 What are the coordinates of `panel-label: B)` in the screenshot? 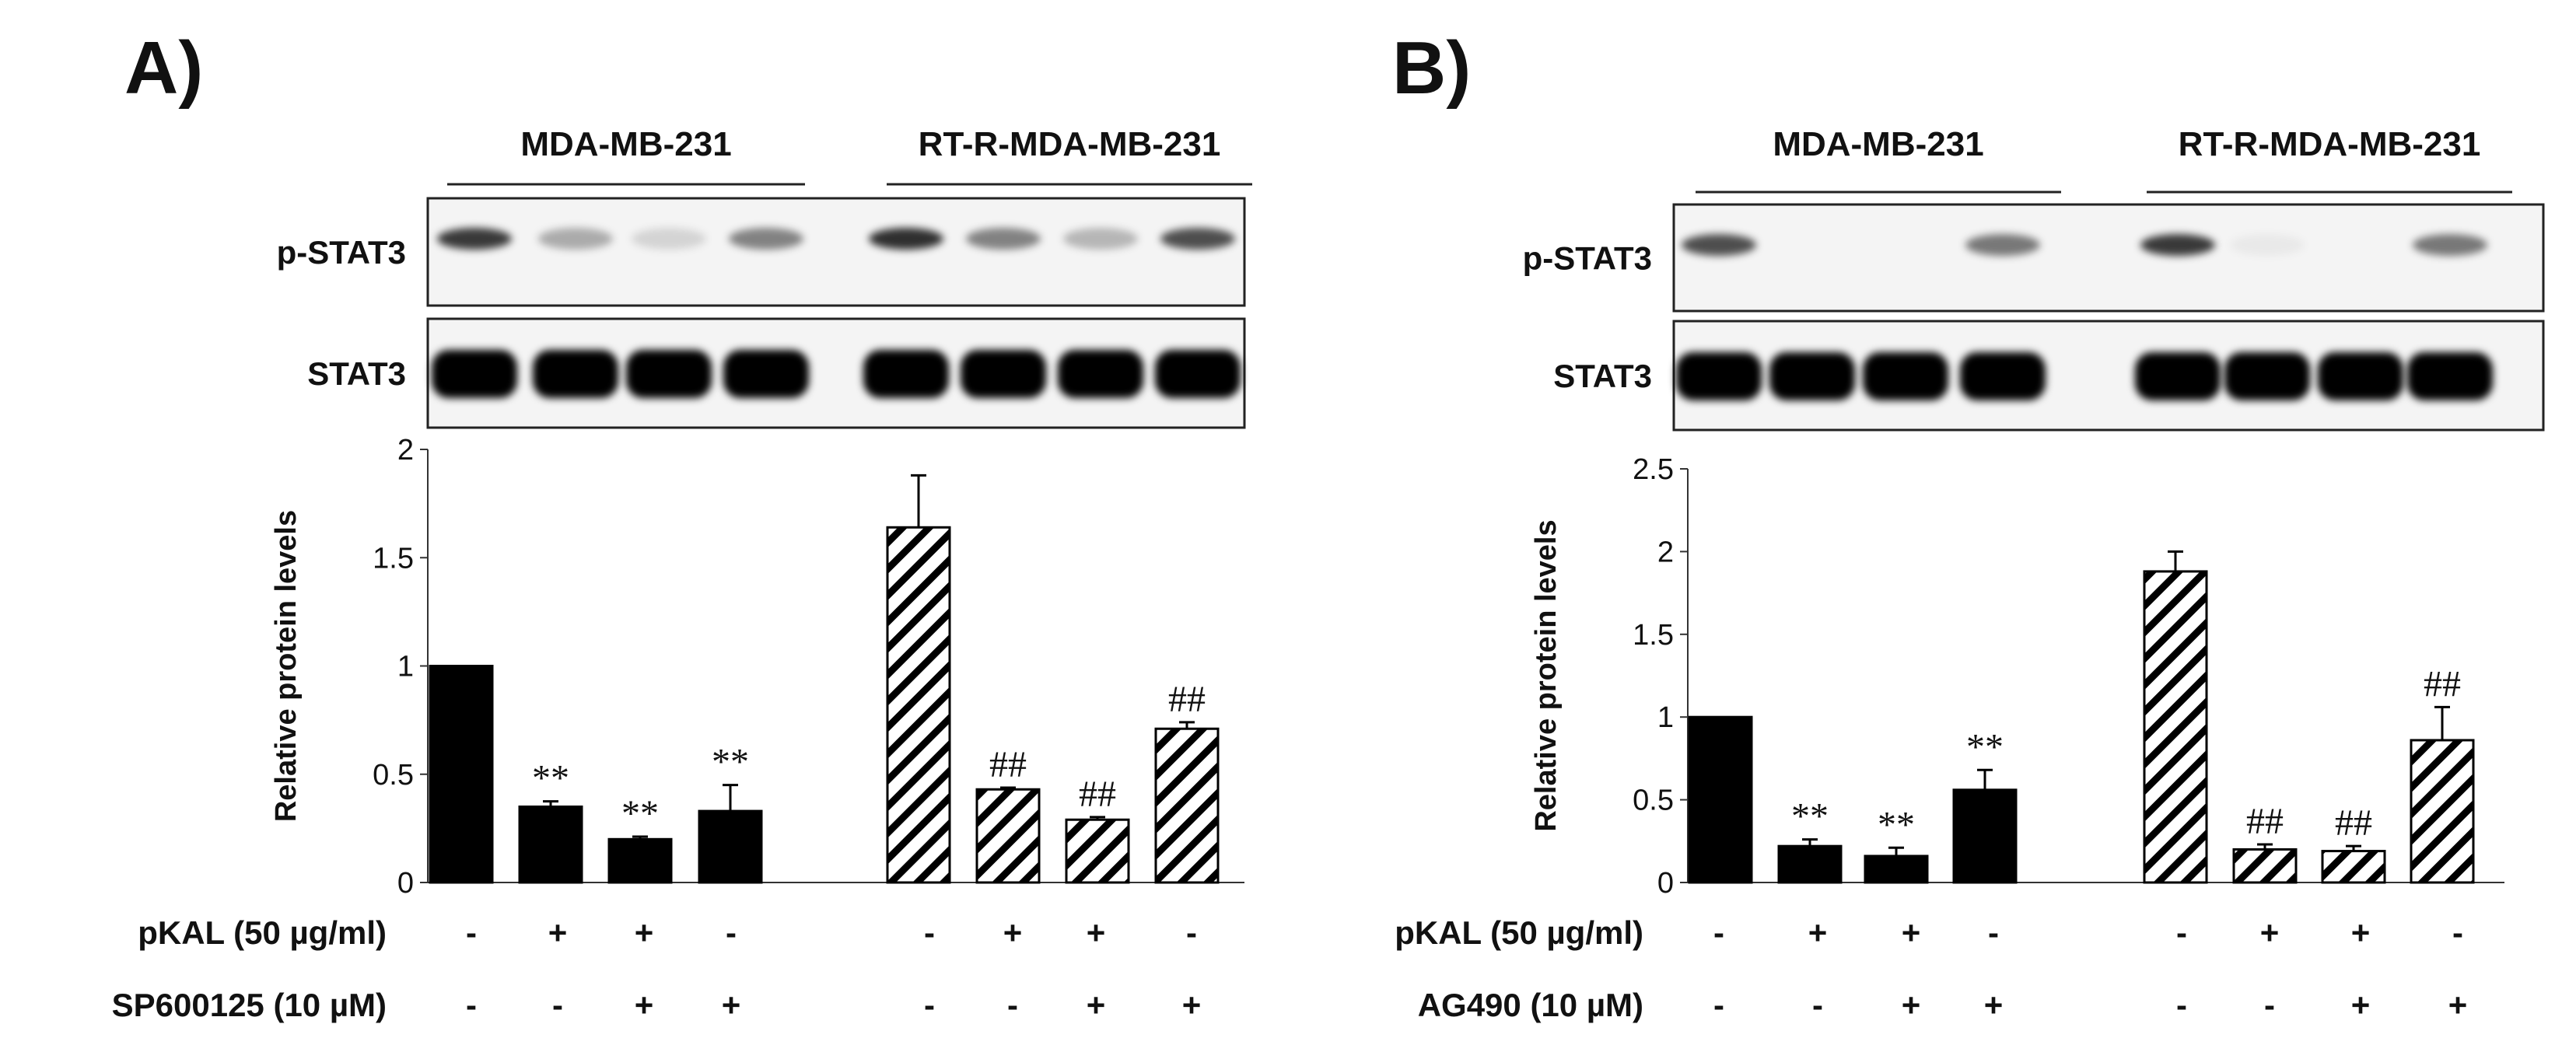 It's located at (1432, 68).